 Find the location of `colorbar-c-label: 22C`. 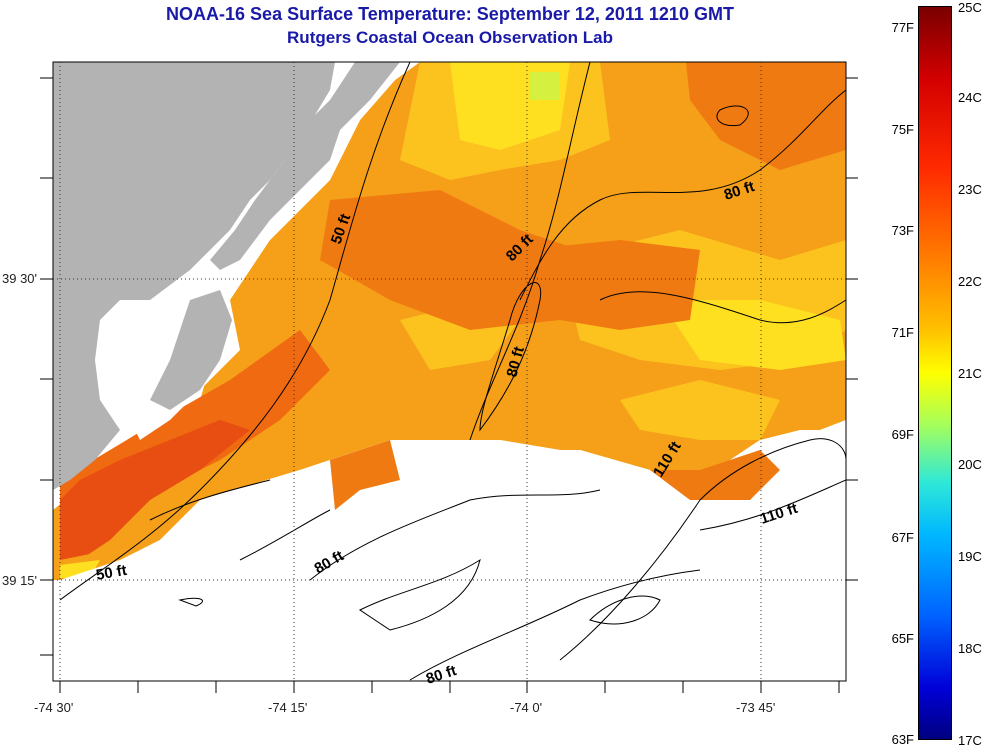

colorbar-c-label: 22C is located at coordinates (970, 281).